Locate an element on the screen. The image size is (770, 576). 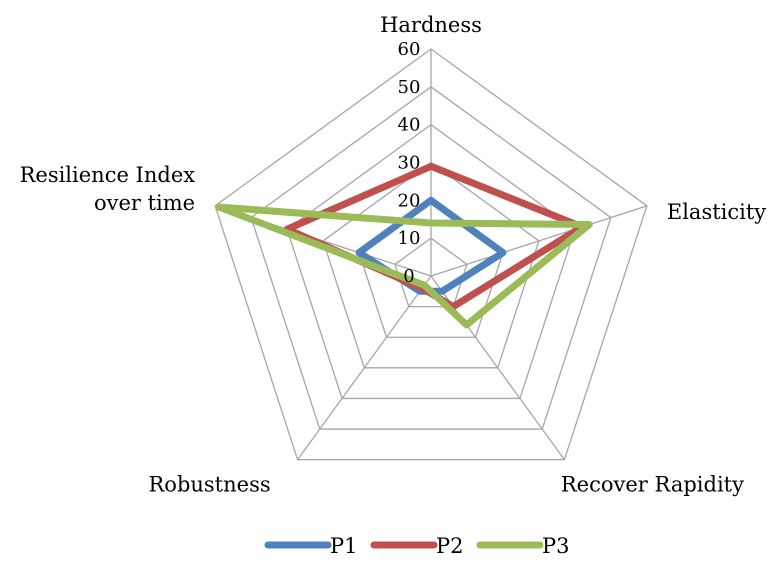
axis-label: Hardness is located at coordinates (431, 25).